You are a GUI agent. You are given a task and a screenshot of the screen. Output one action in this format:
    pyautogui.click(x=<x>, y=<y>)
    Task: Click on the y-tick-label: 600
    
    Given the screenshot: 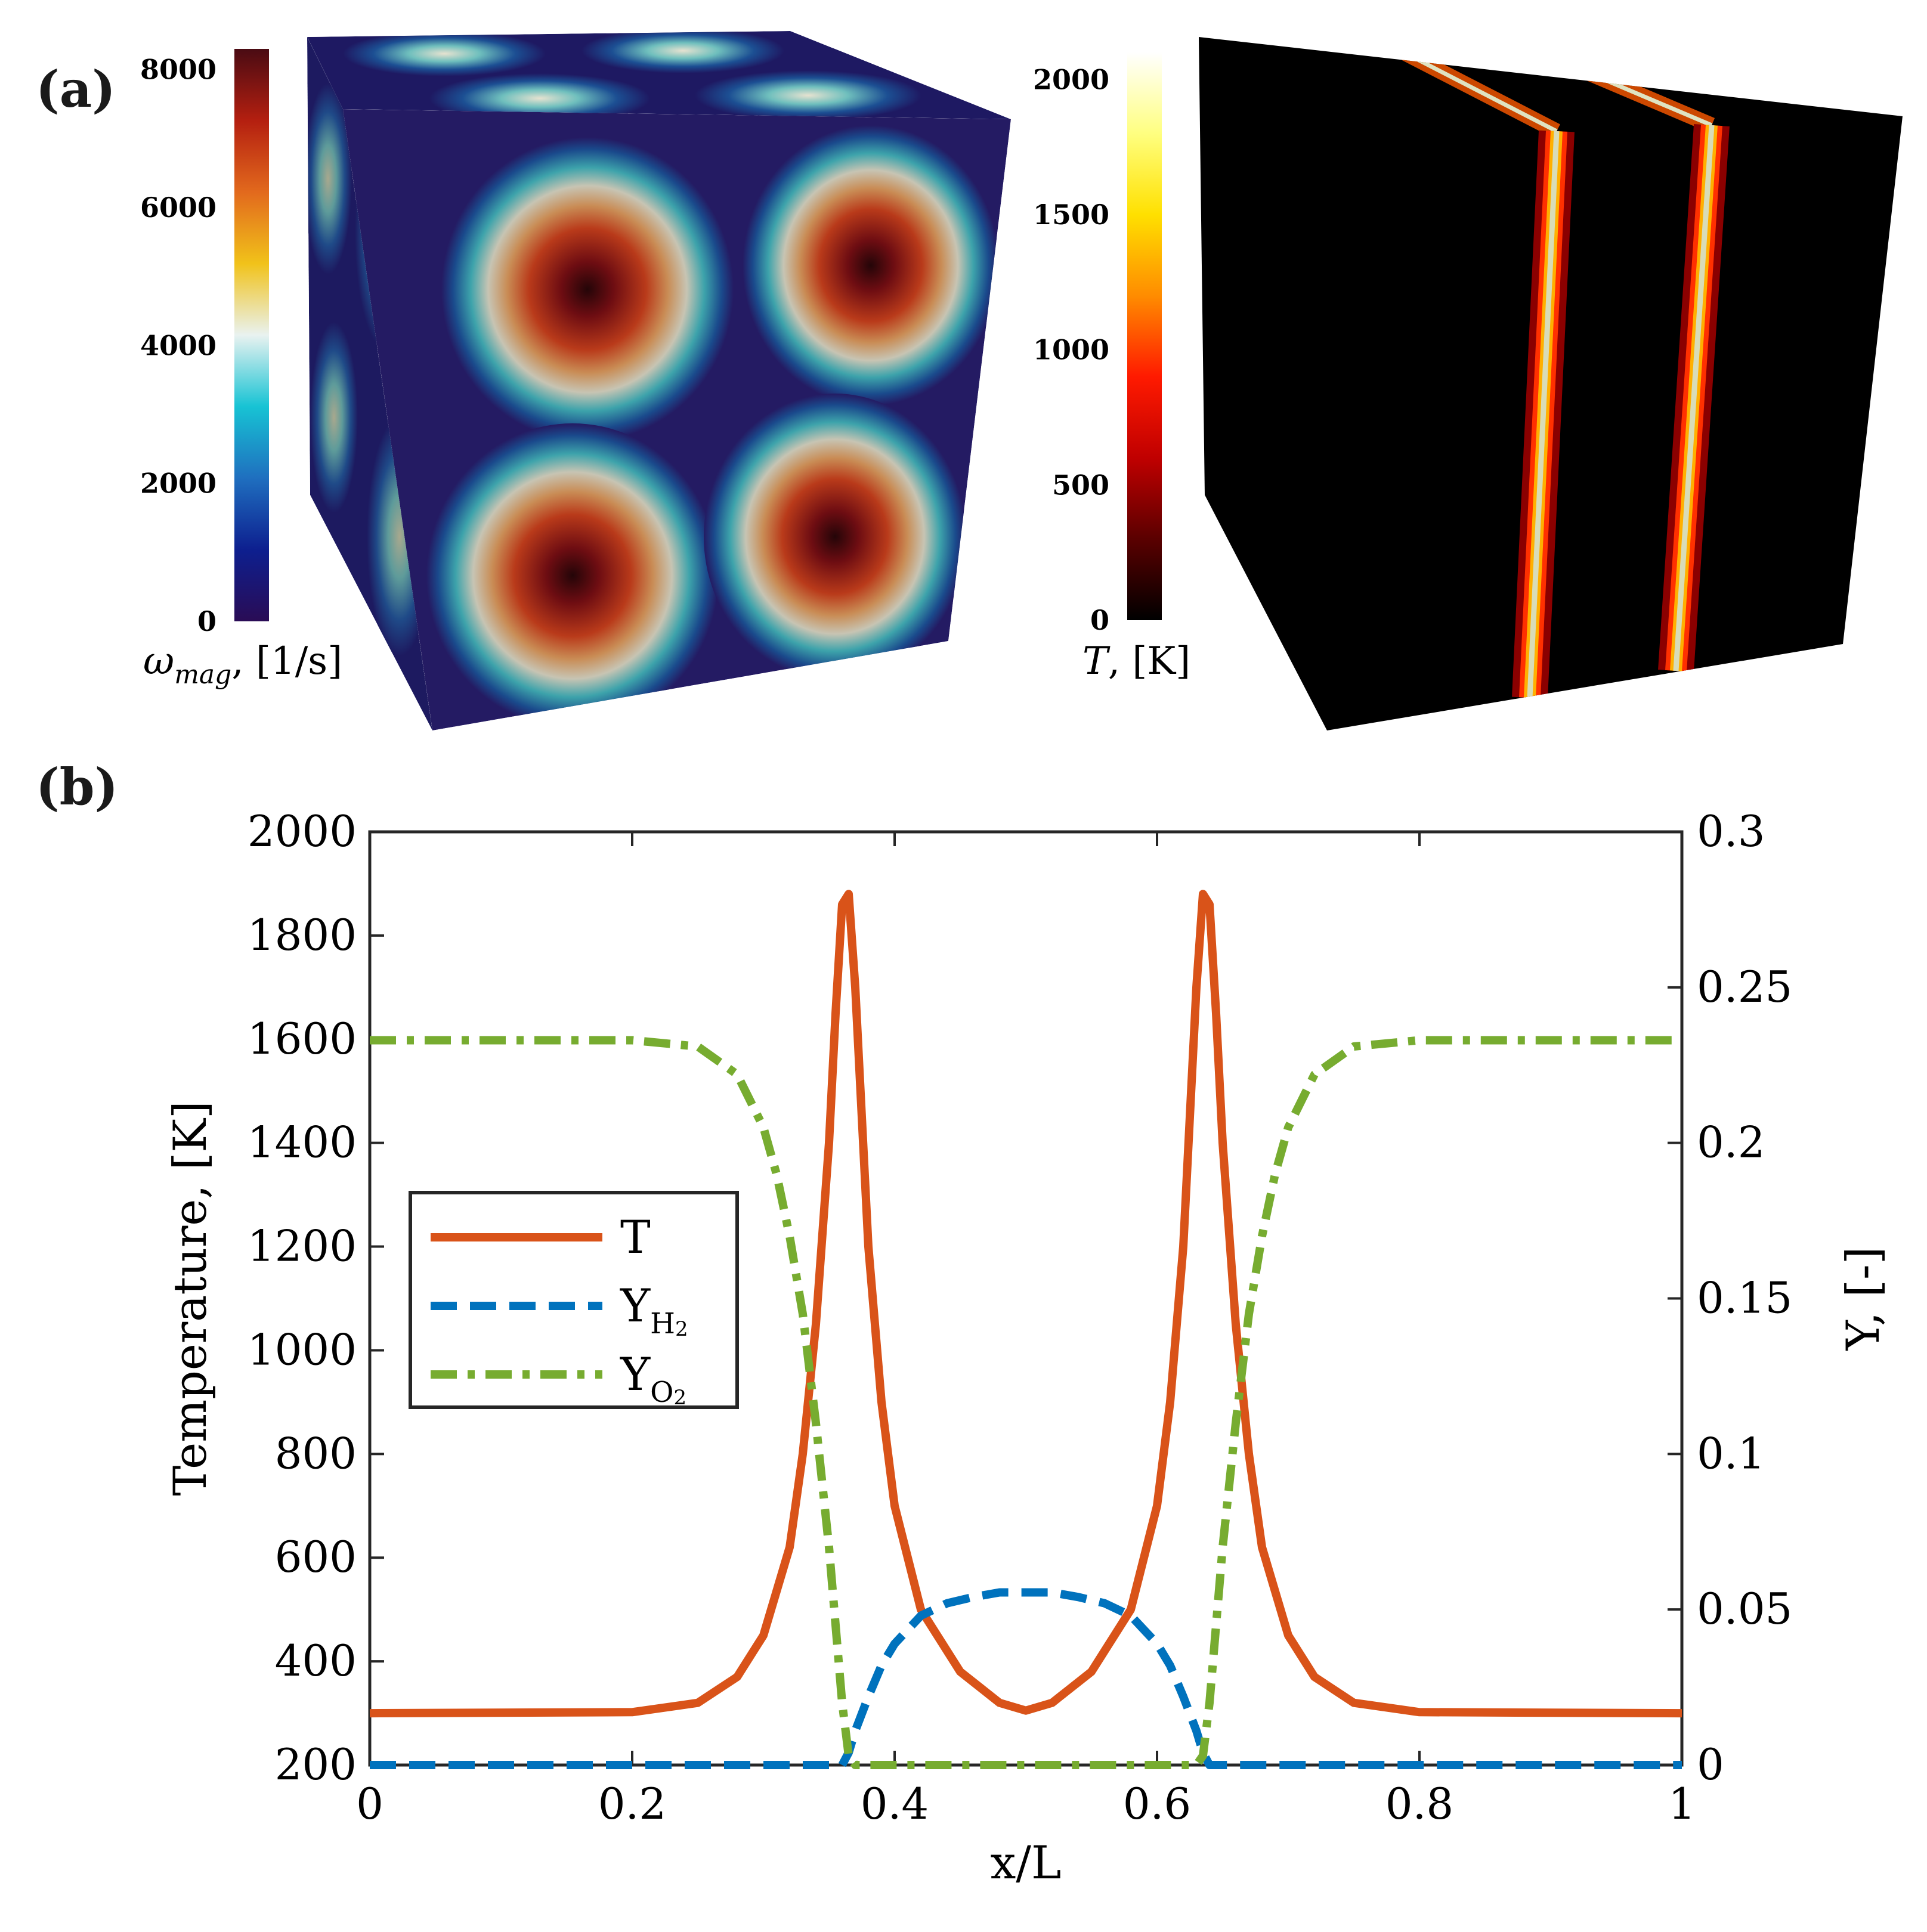 What is the action you would take?
    pyautogui.click(x=316, y=1557)
    